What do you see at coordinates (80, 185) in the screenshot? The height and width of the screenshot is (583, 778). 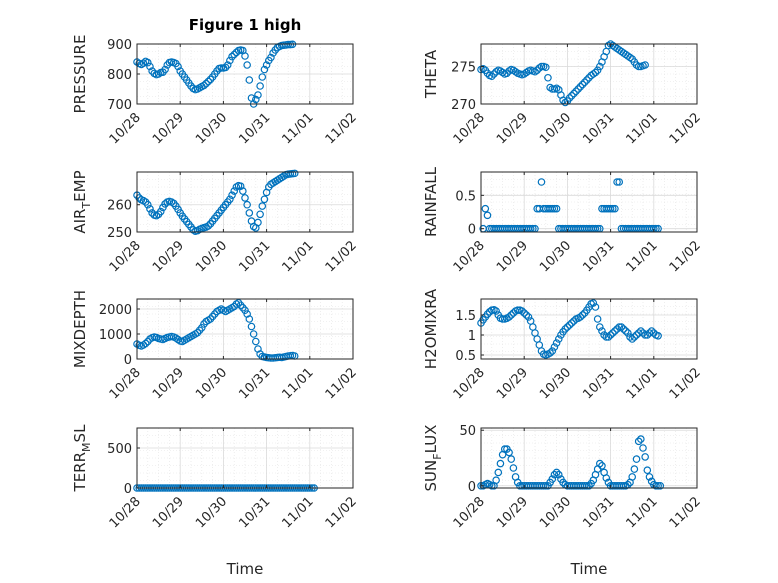 I see `y-axis-label-suffix: EMP` at bounding box center [80, 185].